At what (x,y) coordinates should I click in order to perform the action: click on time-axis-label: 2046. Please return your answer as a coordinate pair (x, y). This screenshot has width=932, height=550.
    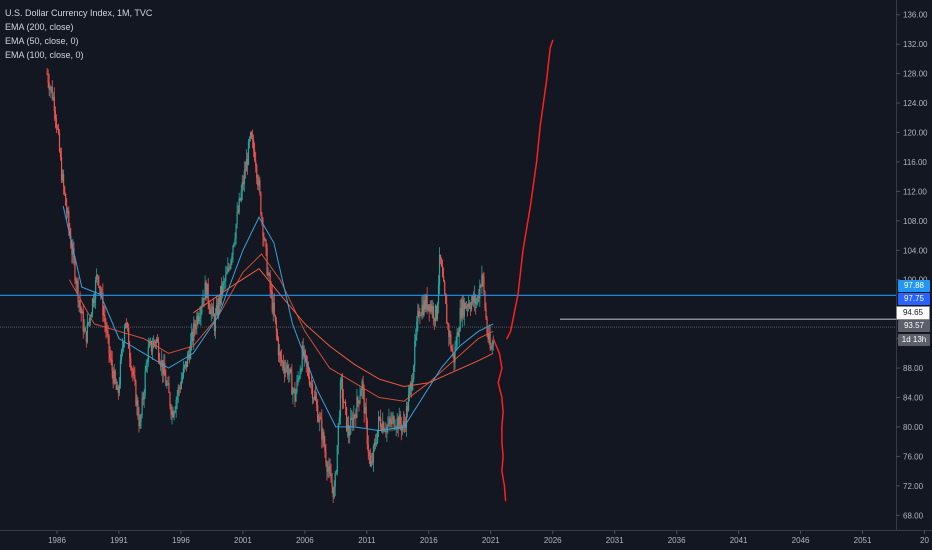
    Looking at the image, I should click on (801, 540).